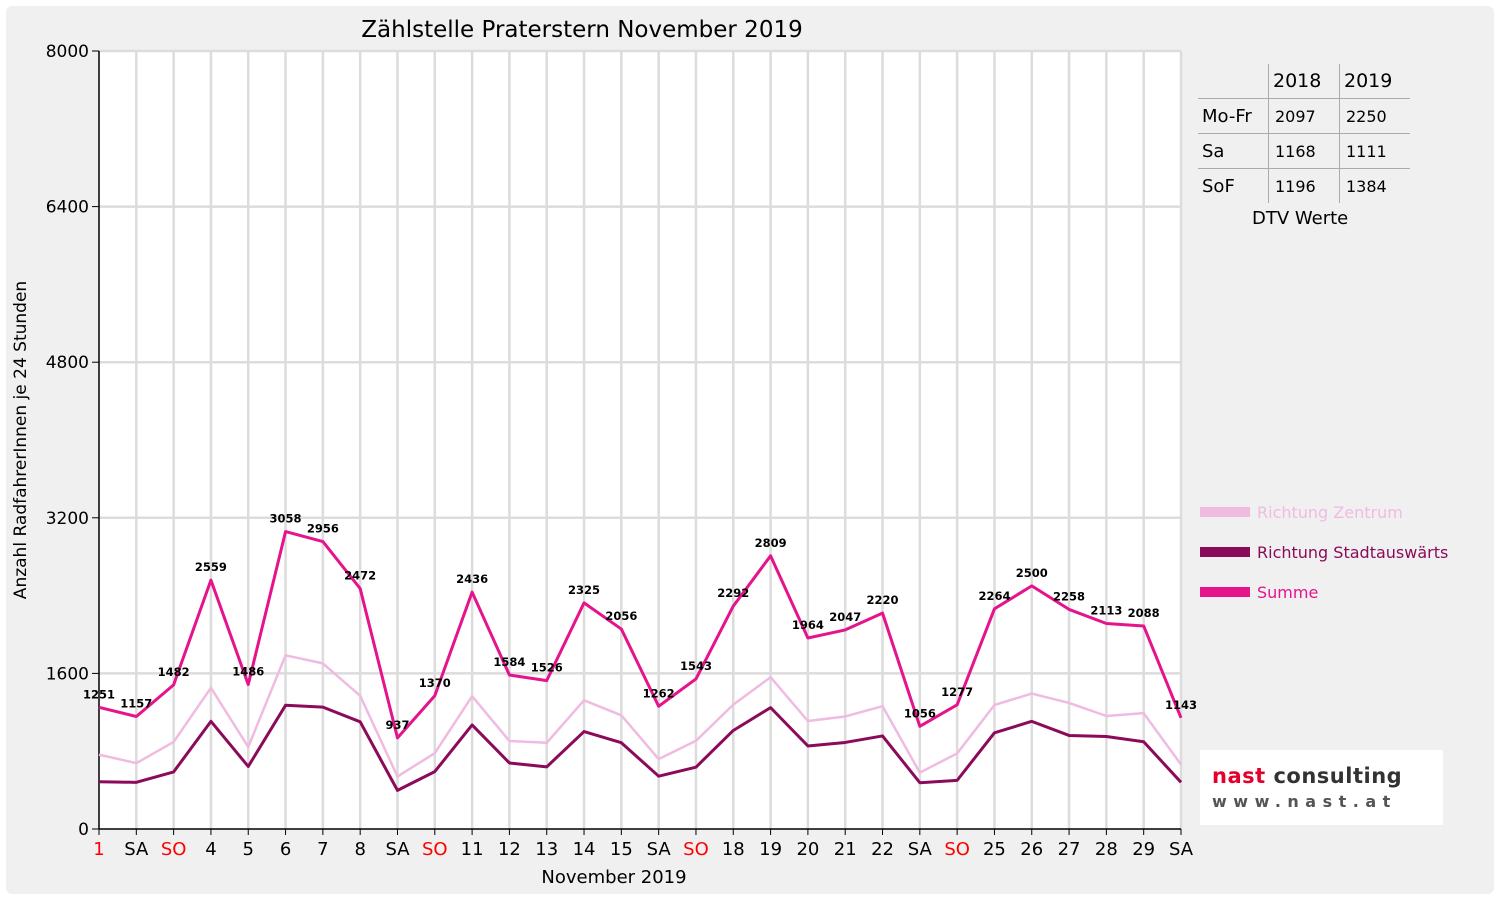 This screenshot has width=1500, height=900. I want to click on data-label: 2047, so click(845, 617).